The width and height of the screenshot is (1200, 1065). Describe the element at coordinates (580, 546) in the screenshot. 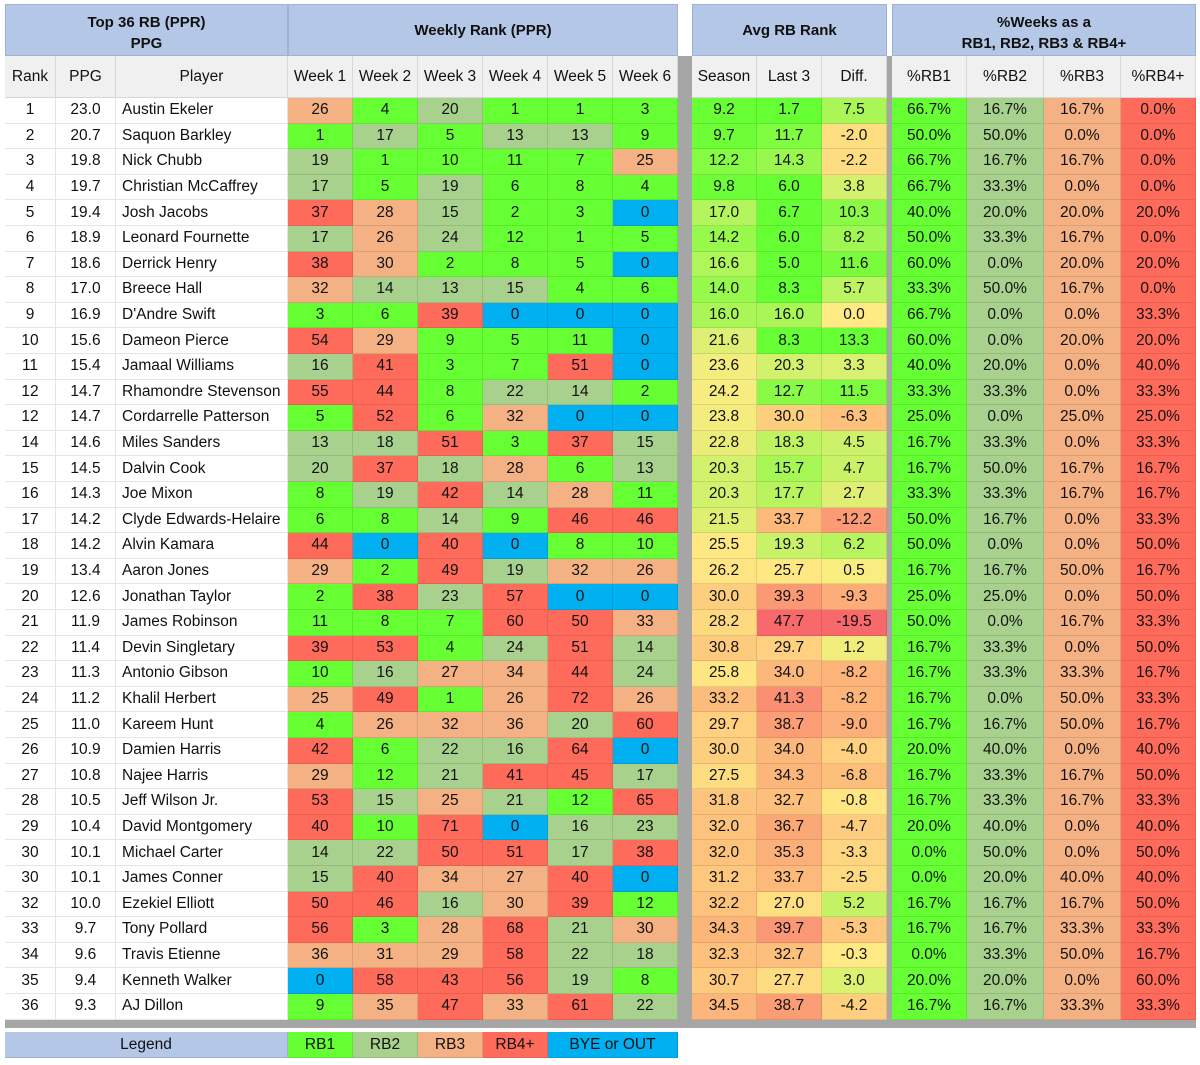

I see `row-cell: 8` at that location.